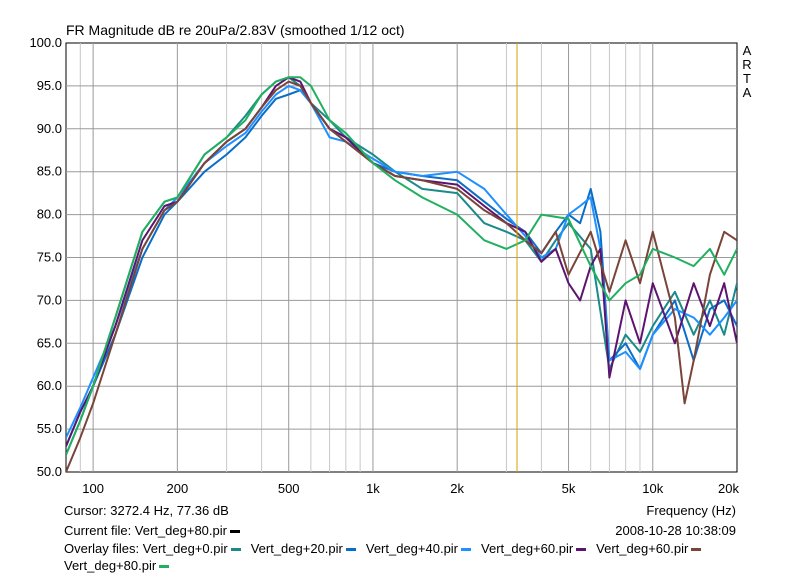 The image size is (800, 578). Describe the element at coordinates (289, 488) in the screenshot. I see `x-tick-label: 500` at that location.